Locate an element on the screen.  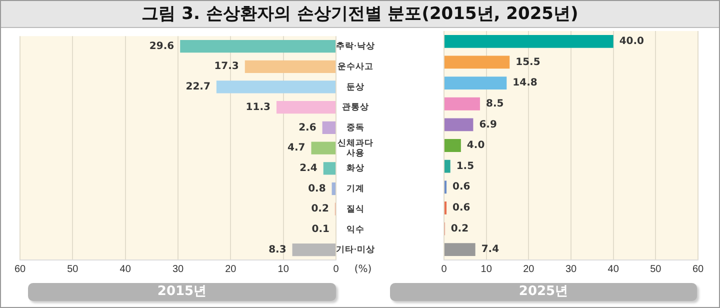
data-label: 2.6 is located at coordinates (307, 128).